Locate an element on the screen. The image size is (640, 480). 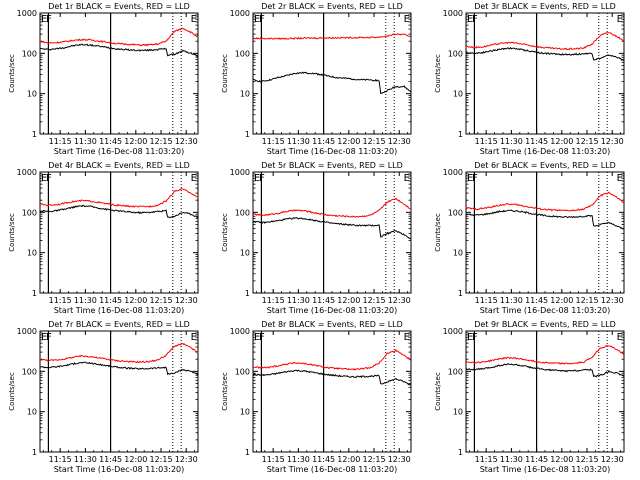
chart-title: Det 5r BLACK = Events, RED = LLD is located at coordinates (332, 165).